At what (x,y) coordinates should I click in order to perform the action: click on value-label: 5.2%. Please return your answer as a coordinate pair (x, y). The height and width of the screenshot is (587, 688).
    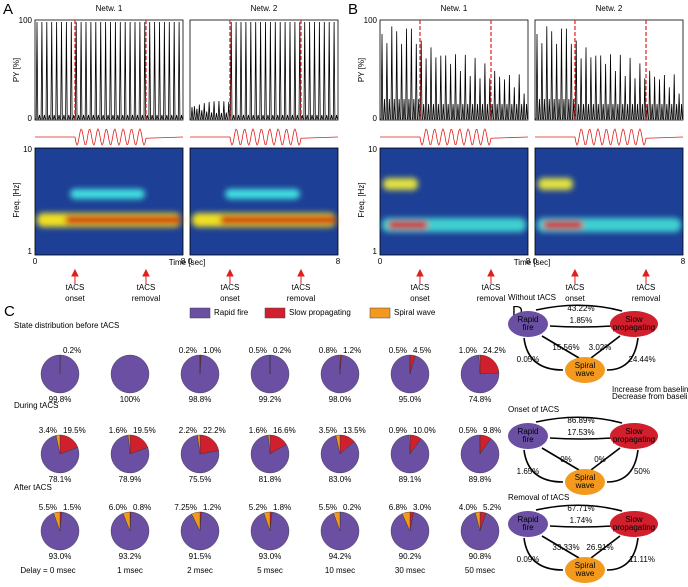
    Looking at the image, I should click on (492, 507).